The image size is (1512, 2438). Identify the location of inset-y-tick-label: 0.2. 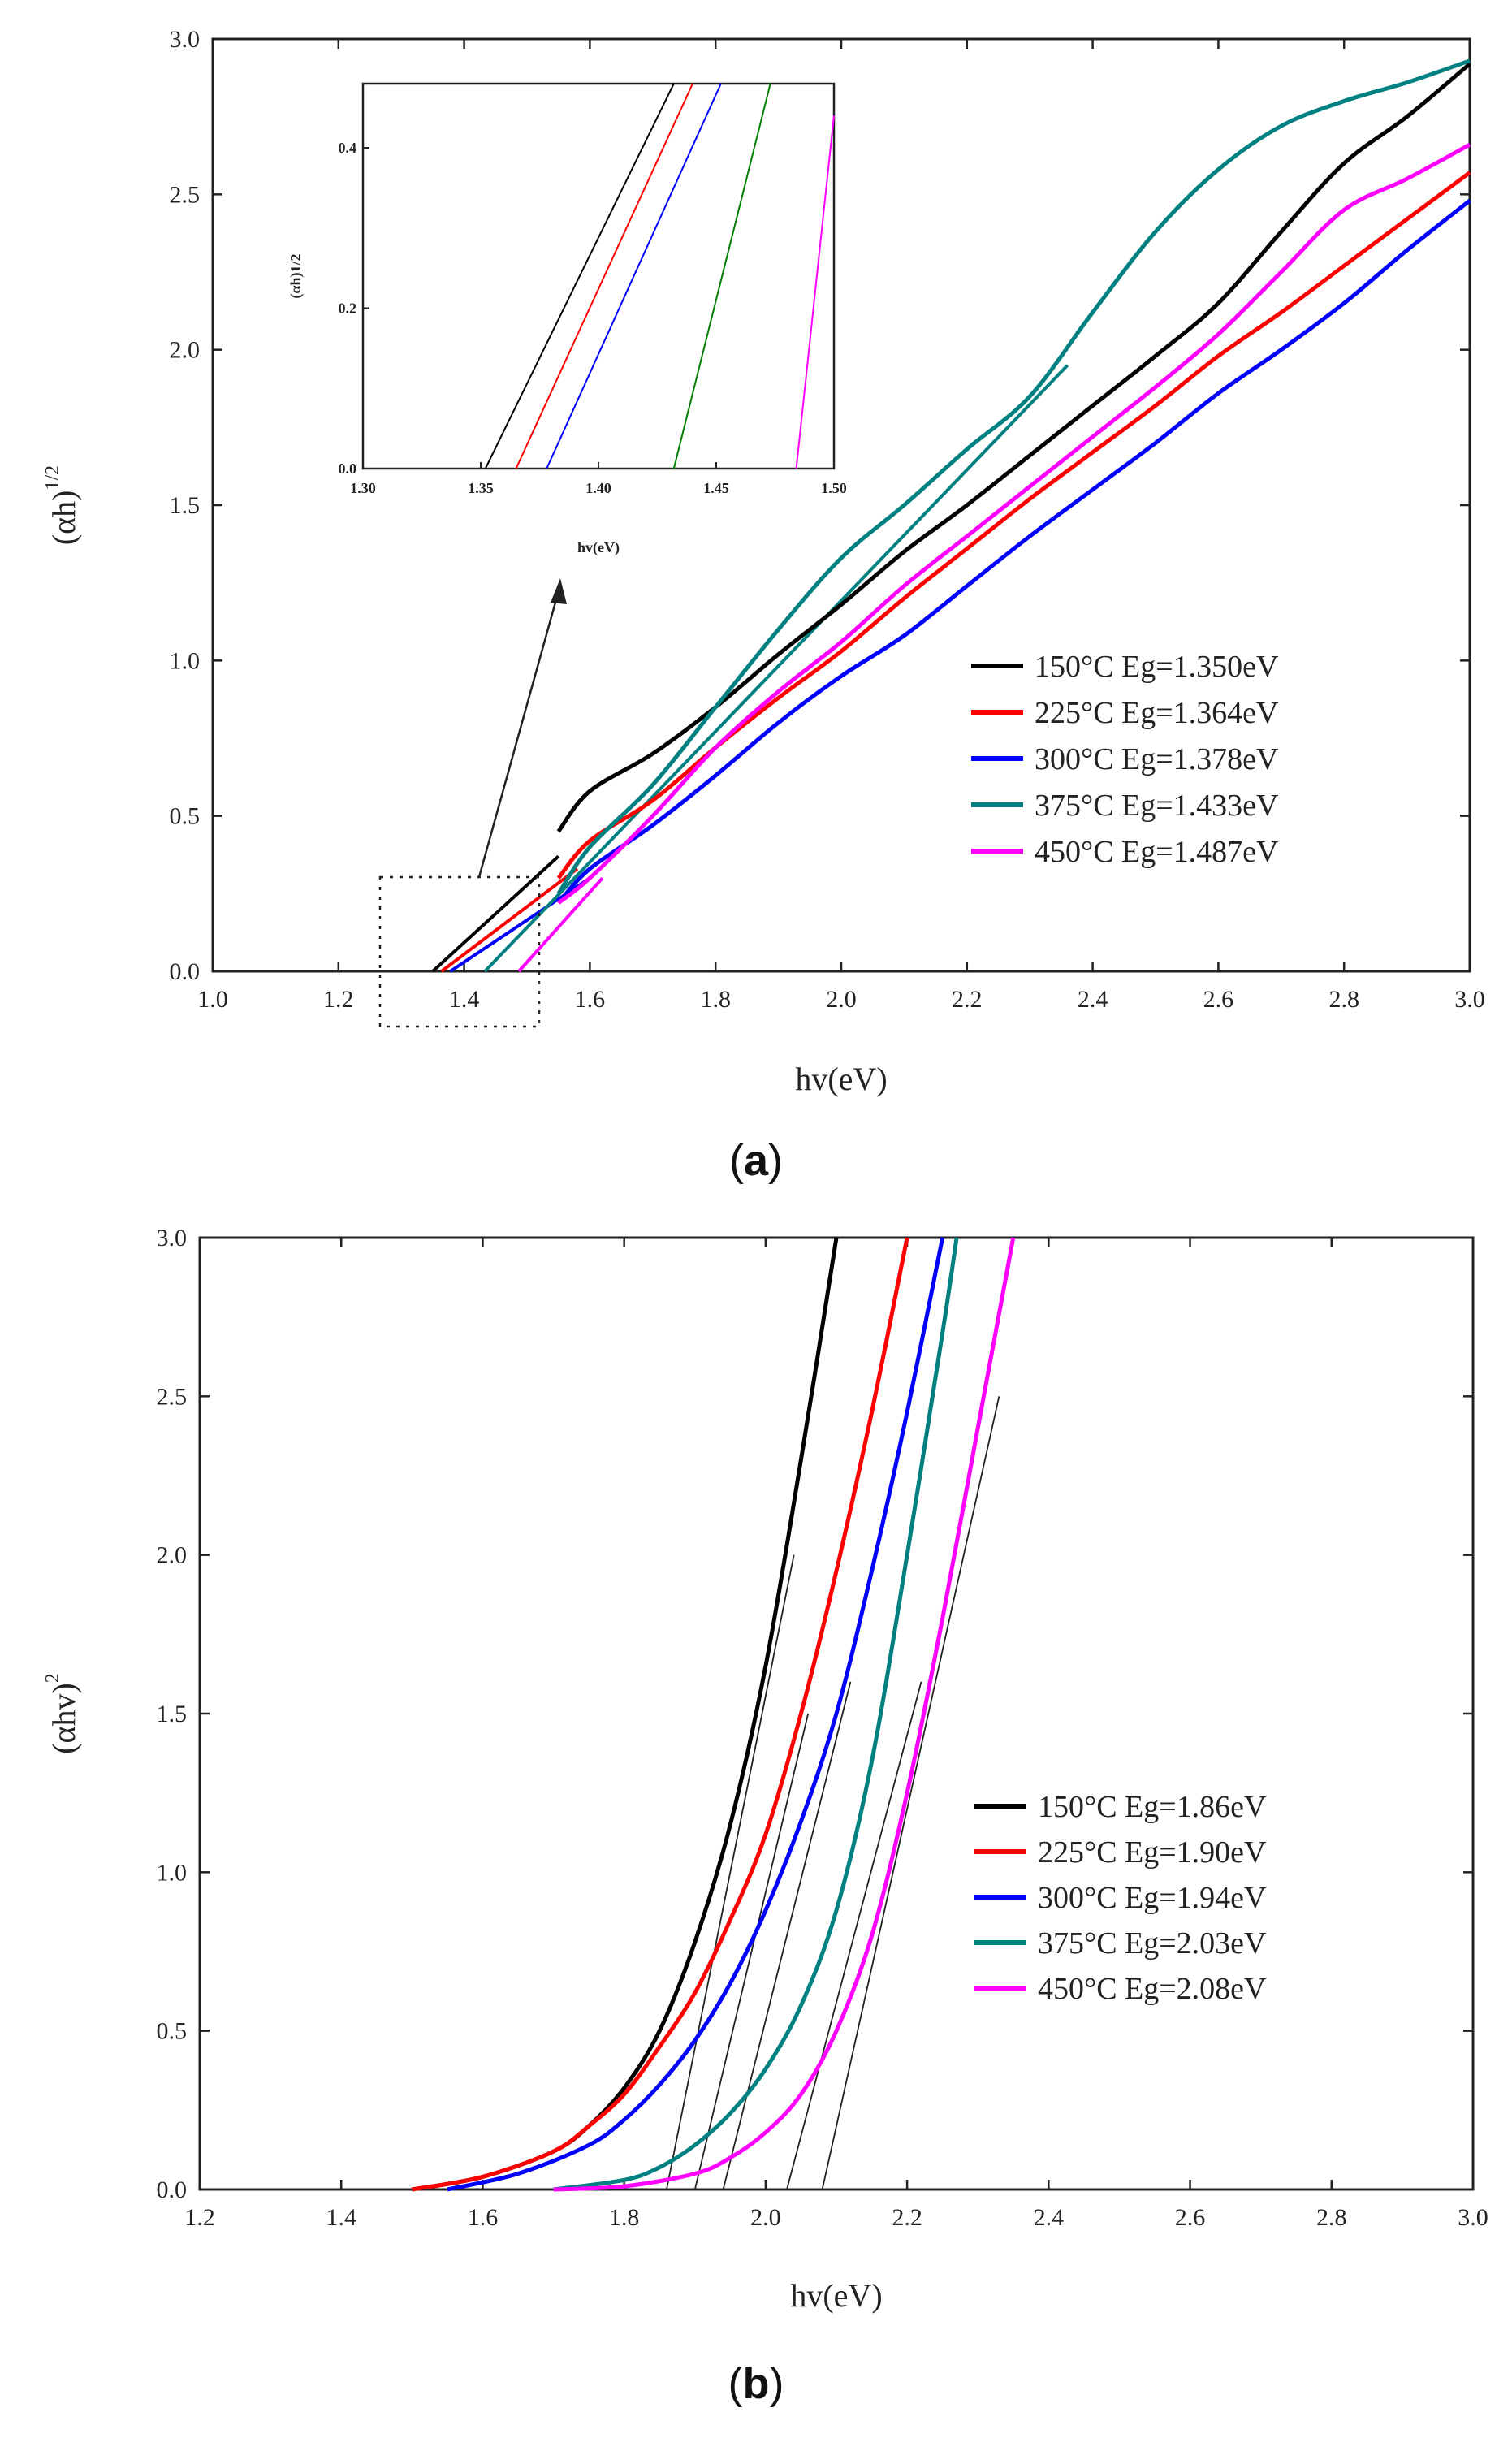
(348, 308).